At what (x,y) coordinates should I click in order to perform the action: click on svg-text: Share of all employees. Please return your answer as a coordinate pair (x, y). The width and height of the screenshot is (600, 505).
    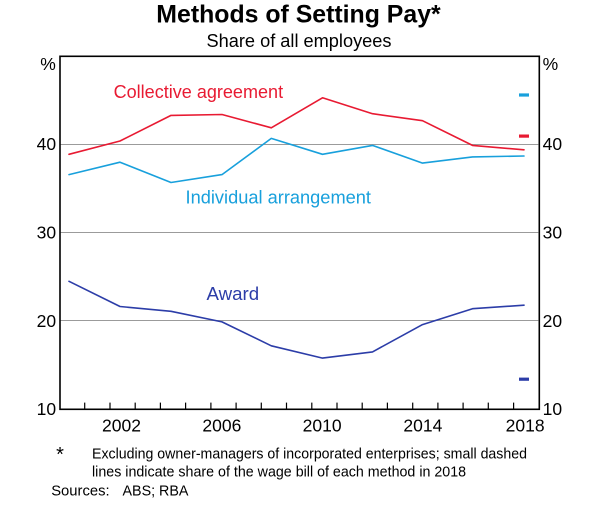
    Looking at the image, I should click on (299, 41).